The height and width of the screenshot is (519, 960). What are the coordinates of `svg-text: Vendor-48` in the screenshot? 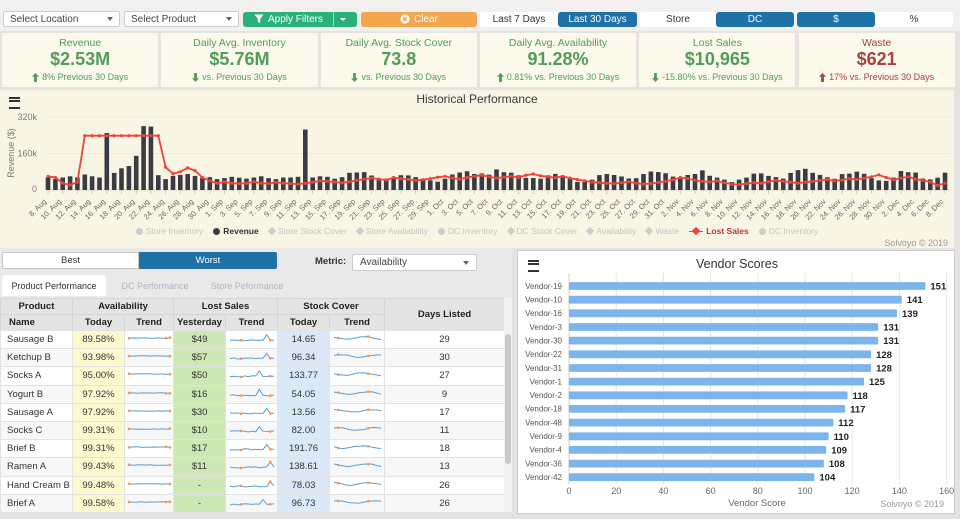 It's located at (543, 422).